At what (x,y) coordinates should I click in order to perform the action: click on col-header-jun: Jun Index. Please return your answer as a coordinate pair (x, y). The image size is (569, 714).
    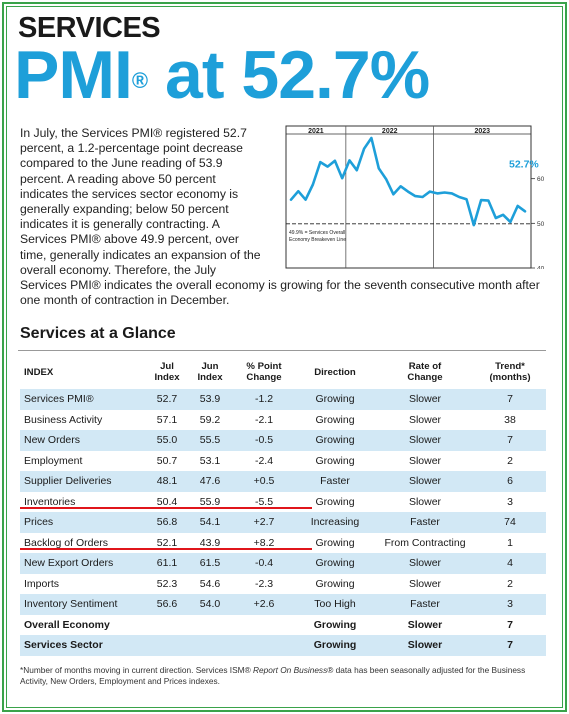
    Looking at the image, I should click on (210, 372).